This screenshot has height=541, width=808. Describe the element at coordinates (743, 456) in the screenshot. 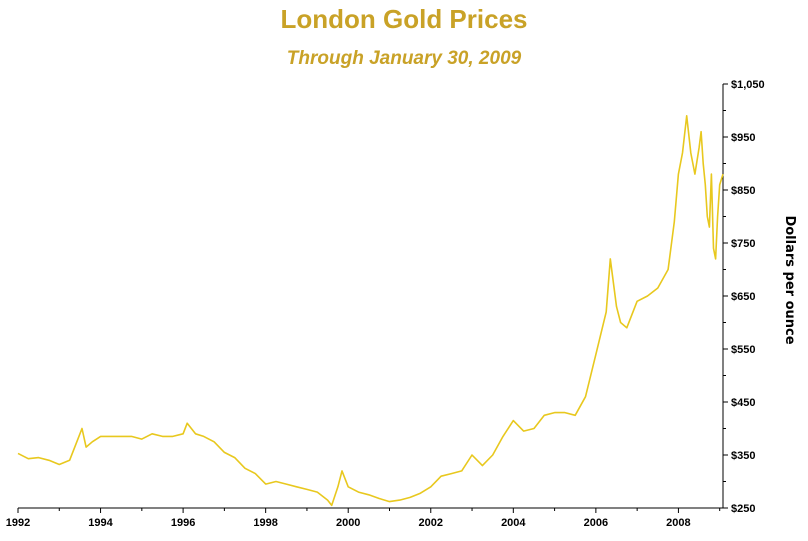

I see `y-tick-label: $350` at that location.